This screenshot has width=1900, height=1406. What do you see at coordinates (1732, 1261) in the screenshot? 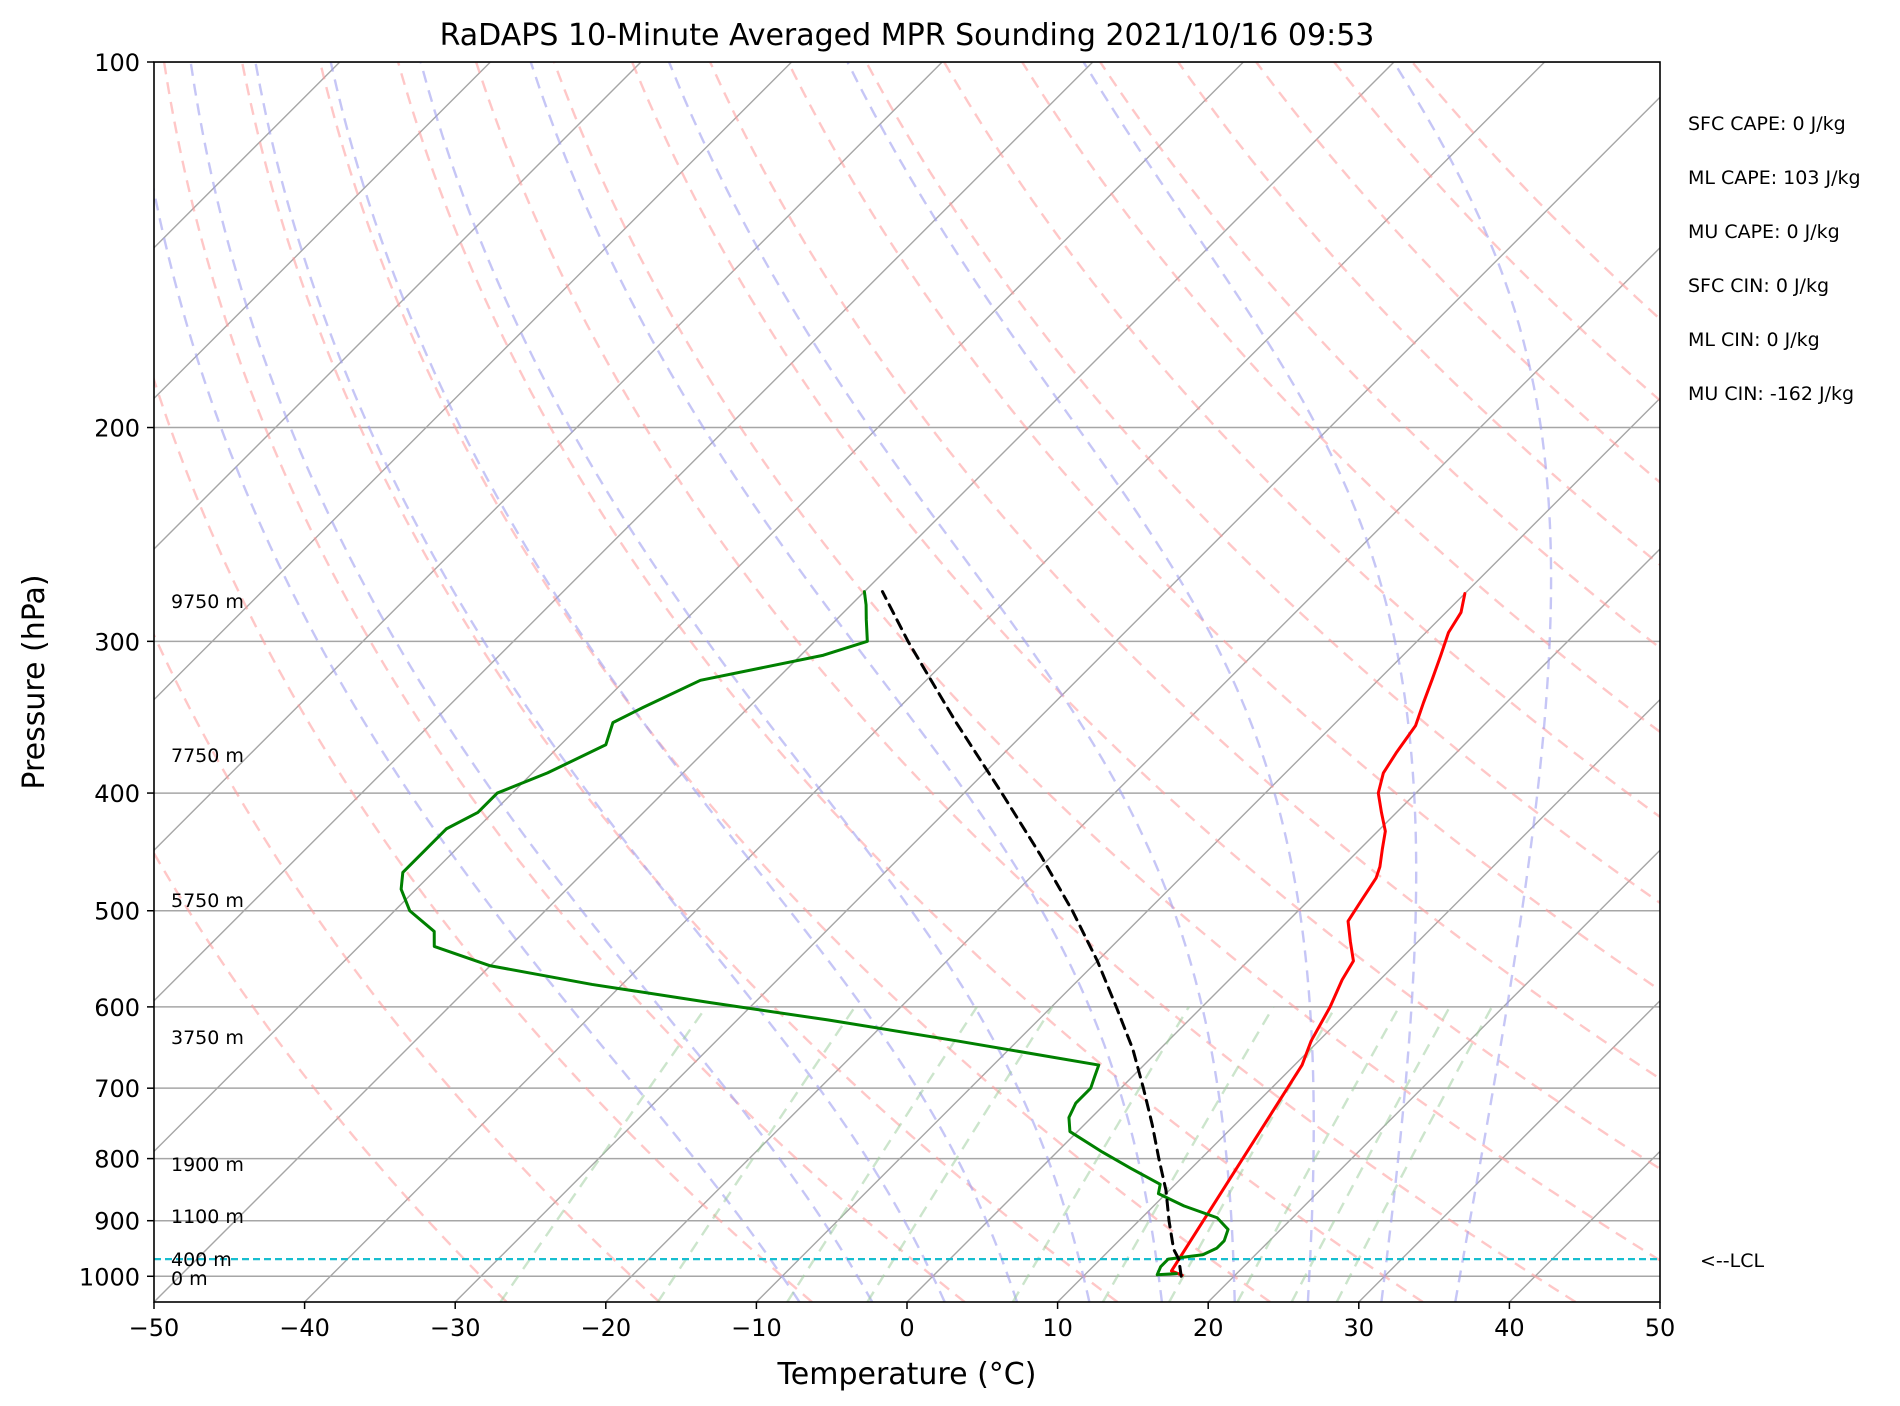
I see `lcl-label: <--LCL` at bounding box center [1732, 1261].